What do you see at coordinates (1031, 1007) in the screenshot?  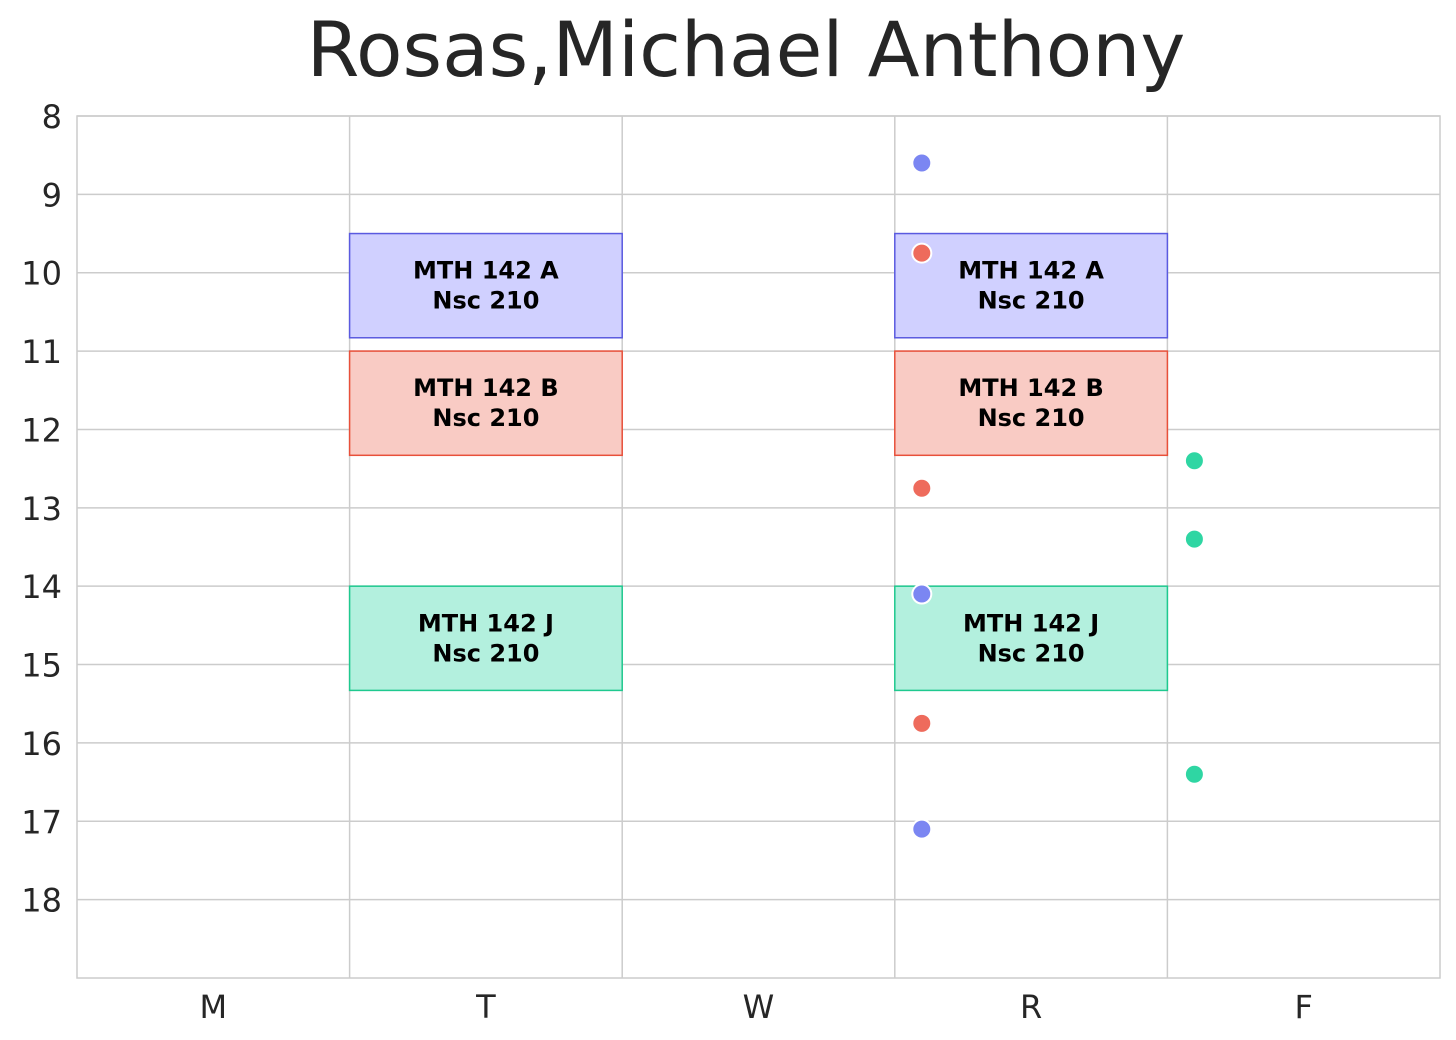 I see `x-tick-label: R` at bounding box center [1031, 1007].